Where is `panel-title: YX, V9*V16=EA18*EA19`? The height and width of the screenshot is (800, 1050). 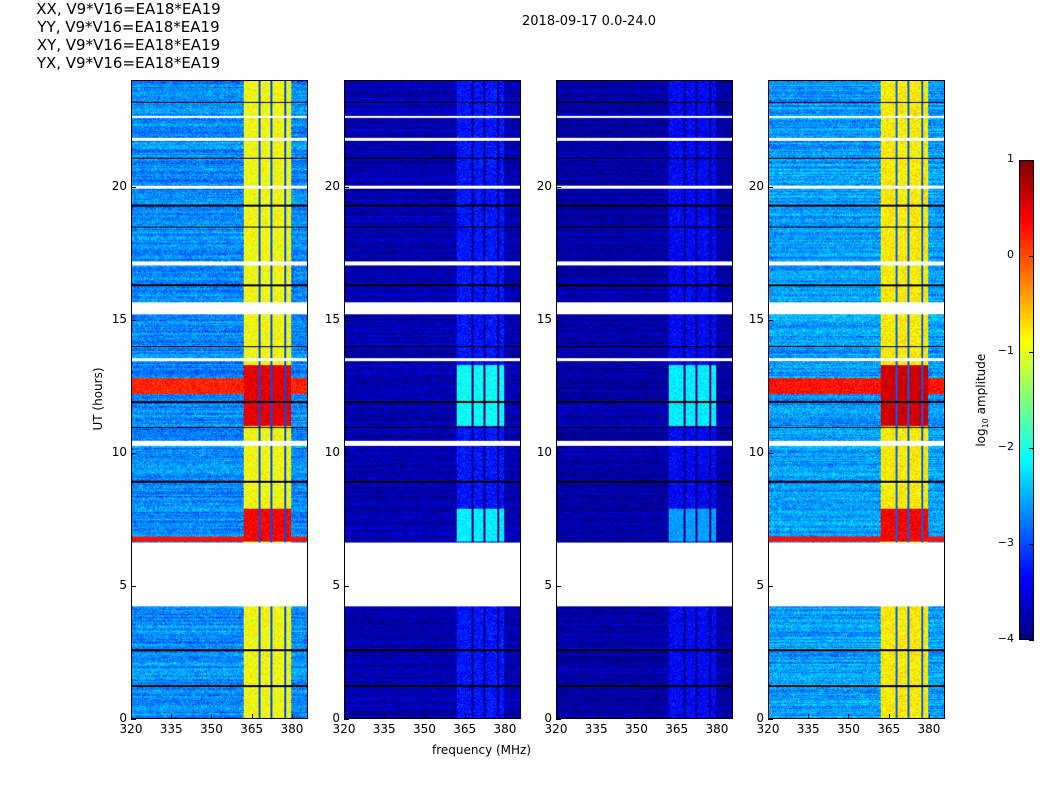
panel-title: YX, V9*V16=EA18*EA19 is located at coordinates (128, 63).